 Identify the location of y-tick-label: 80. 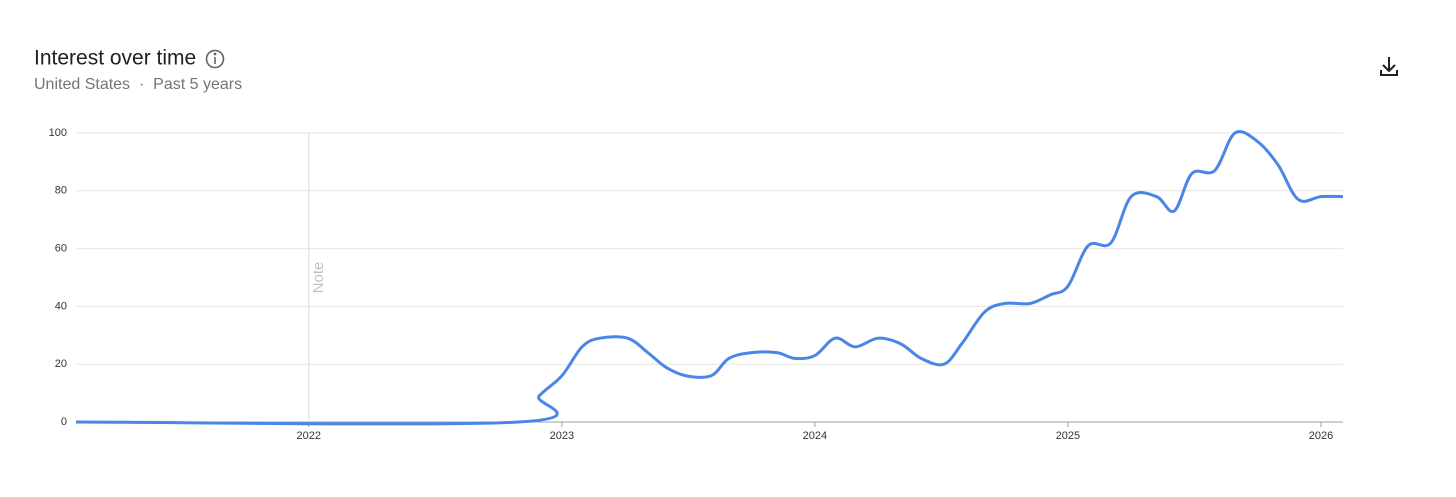
(61, 191).